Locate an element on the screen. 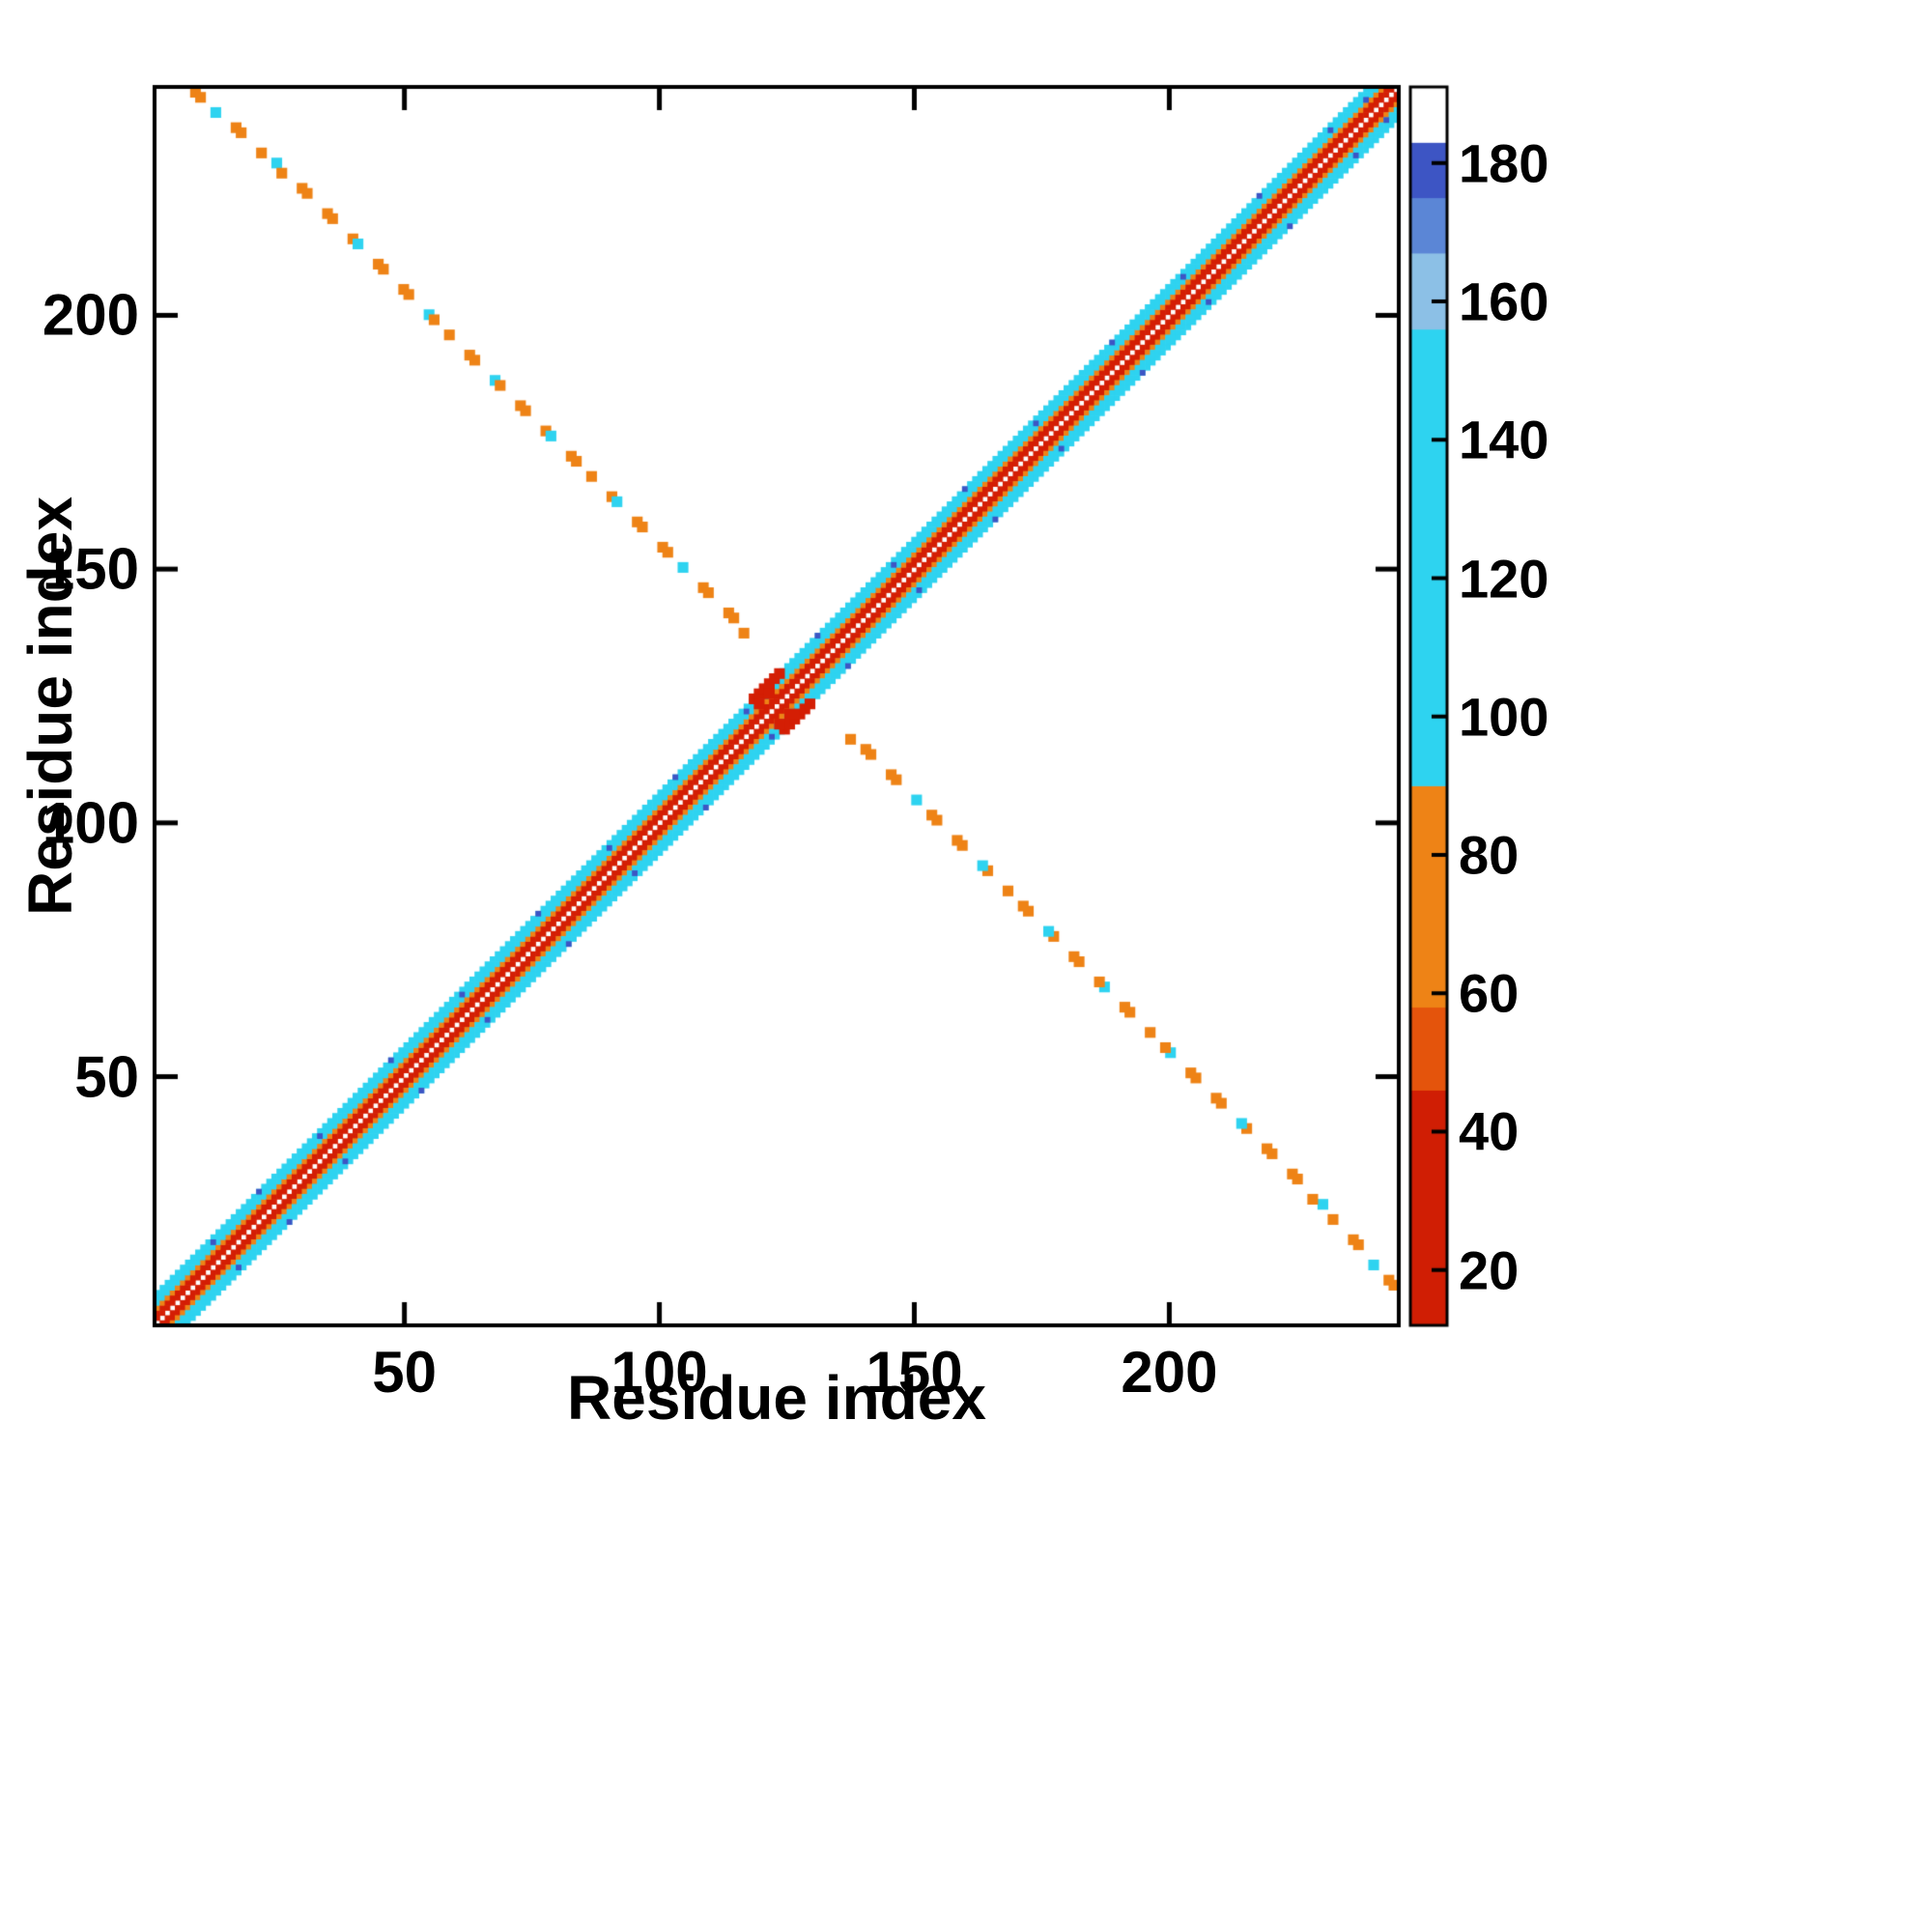 The height and width of the screenshot is (1932, 1932). x-tick-label: 200 is located at coordinates (1169, 1372).